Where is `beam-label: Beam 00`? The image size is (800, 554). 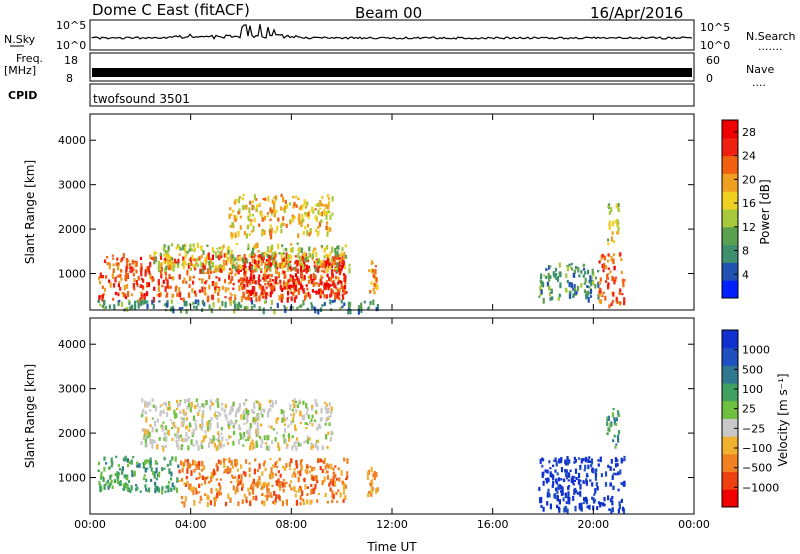
beam-label: Beam 00 is located at coordinates (388, 13).